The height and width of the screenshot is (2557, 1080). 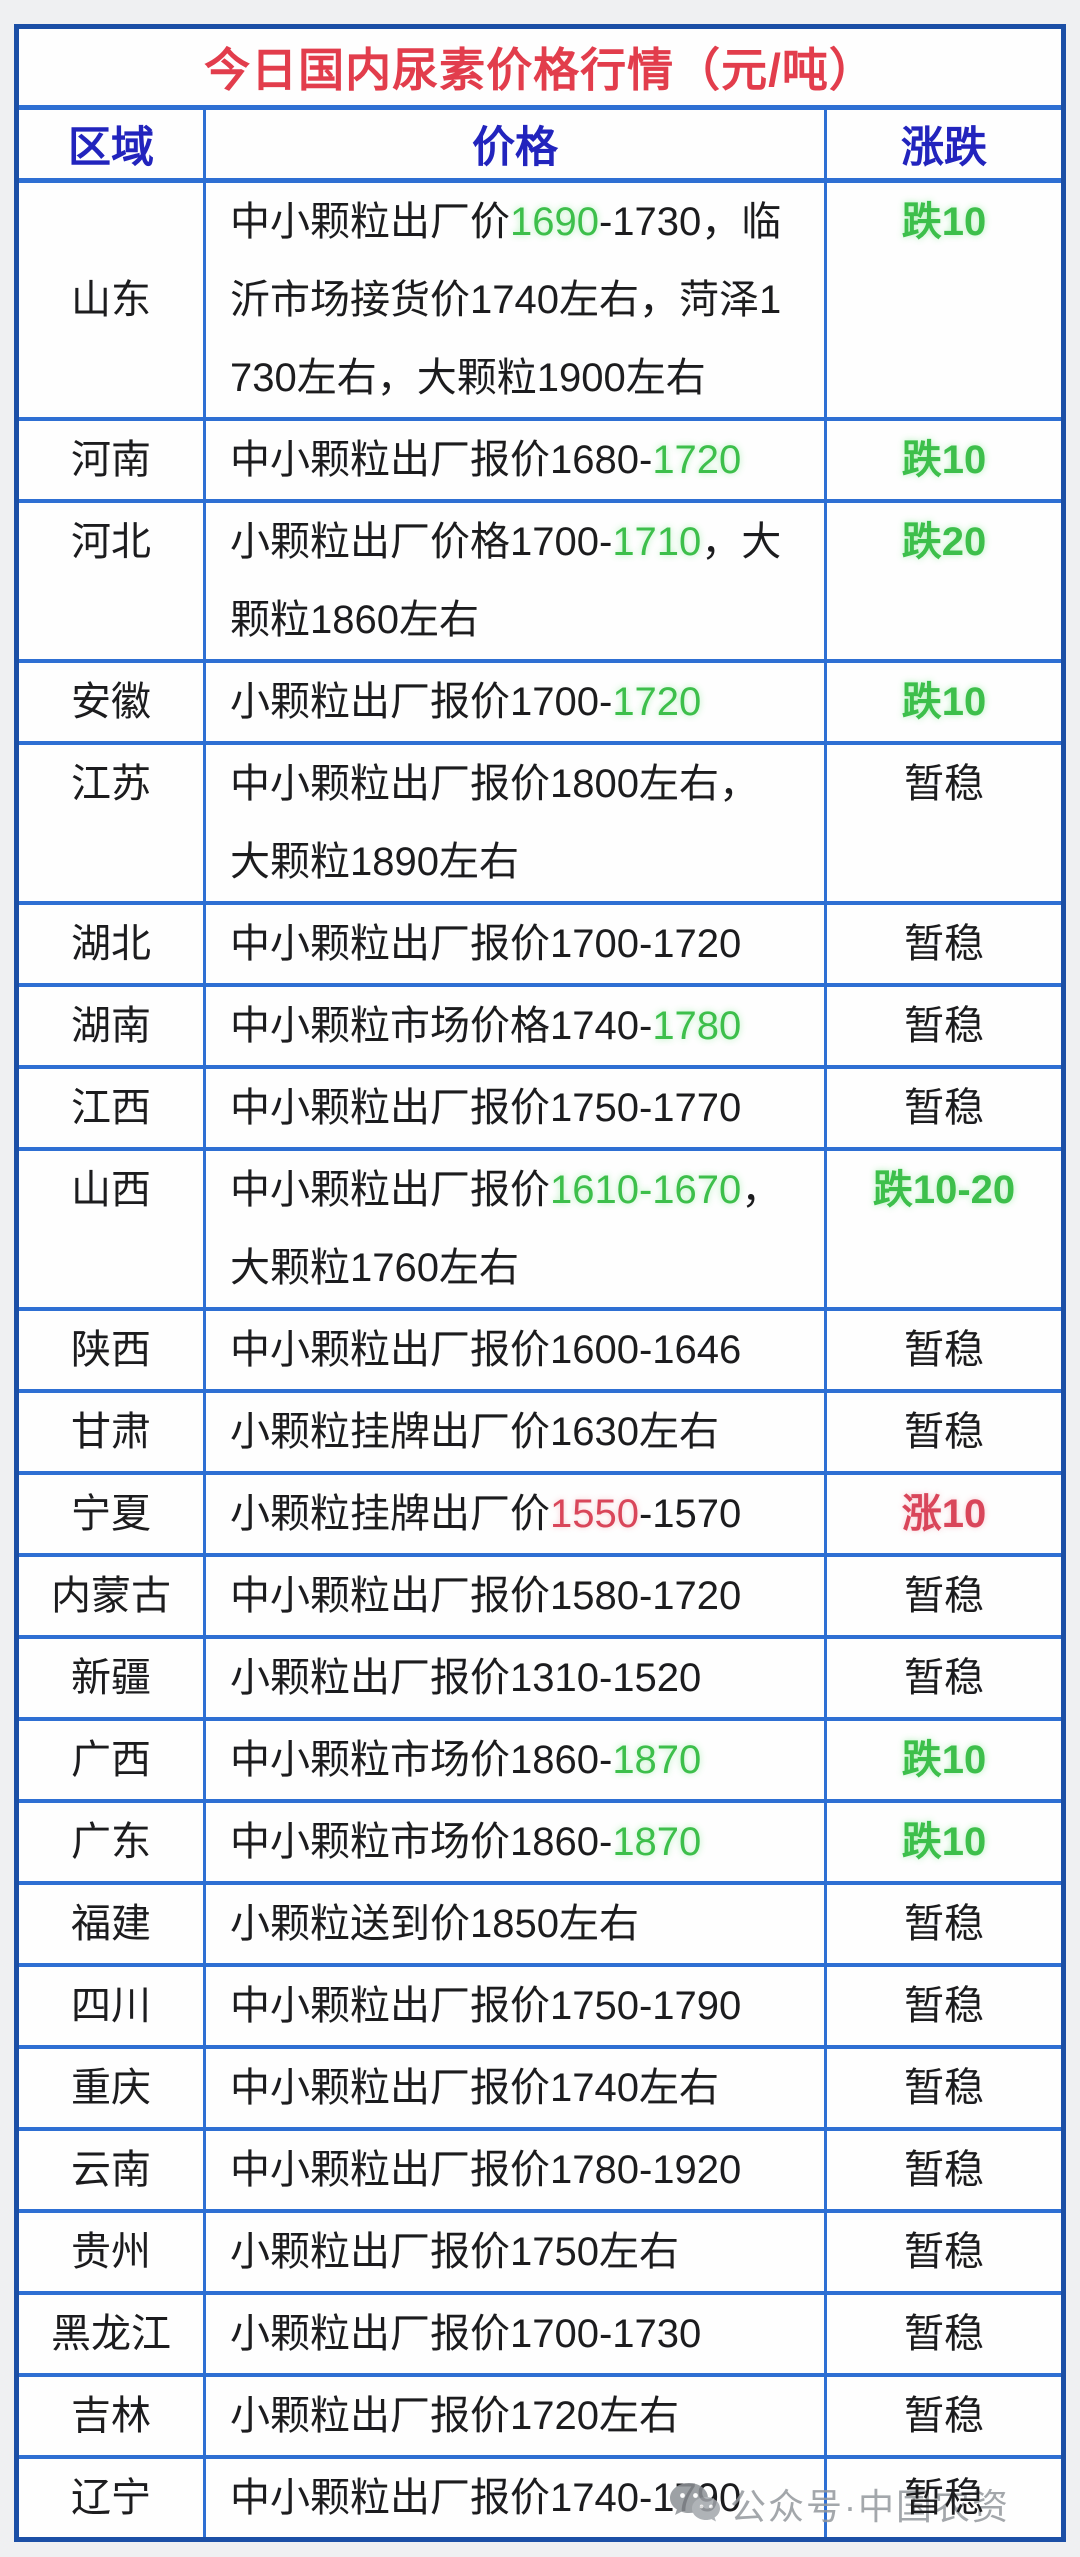 What do you see at coordinates (515, 944) in the screenshot?
I see `price-cell: 中小颗粒出厂报价1700-1720` at bounding box center [515, 944].